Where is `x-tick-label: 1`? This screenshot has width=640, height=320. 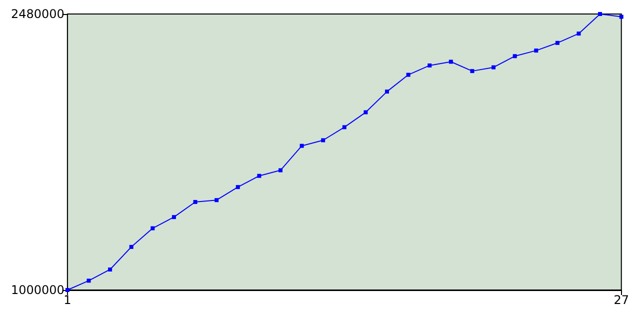
x-tick-label: 1 is located at coordinates (68, 300).